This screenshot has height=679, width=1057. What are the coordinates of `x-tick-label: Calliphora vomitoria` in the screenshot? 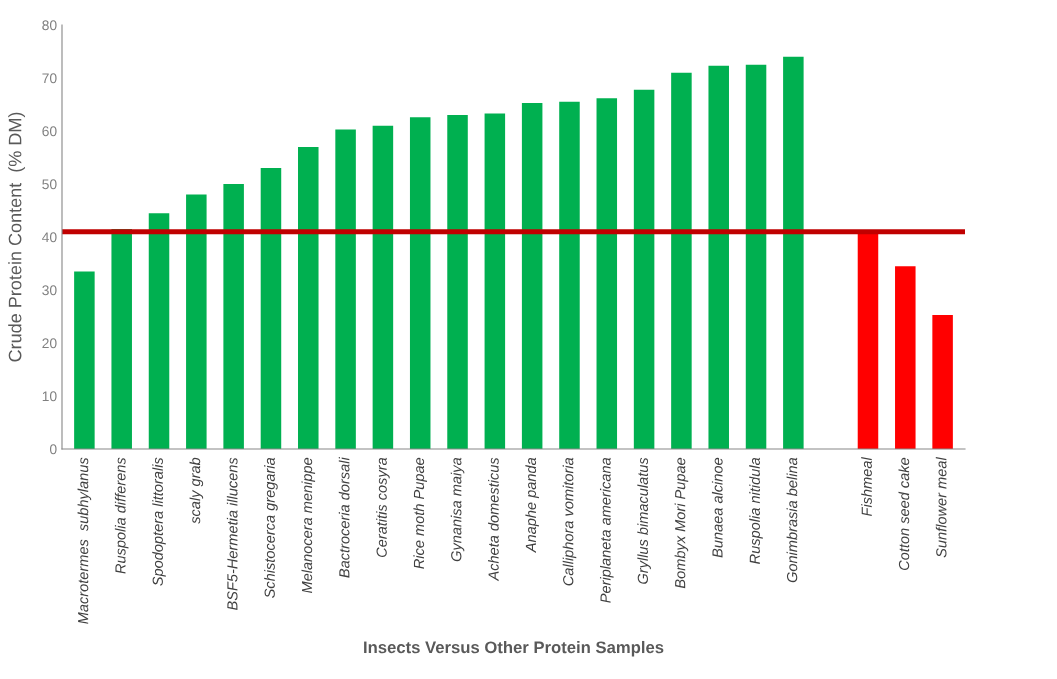 It's located at (569, 521).